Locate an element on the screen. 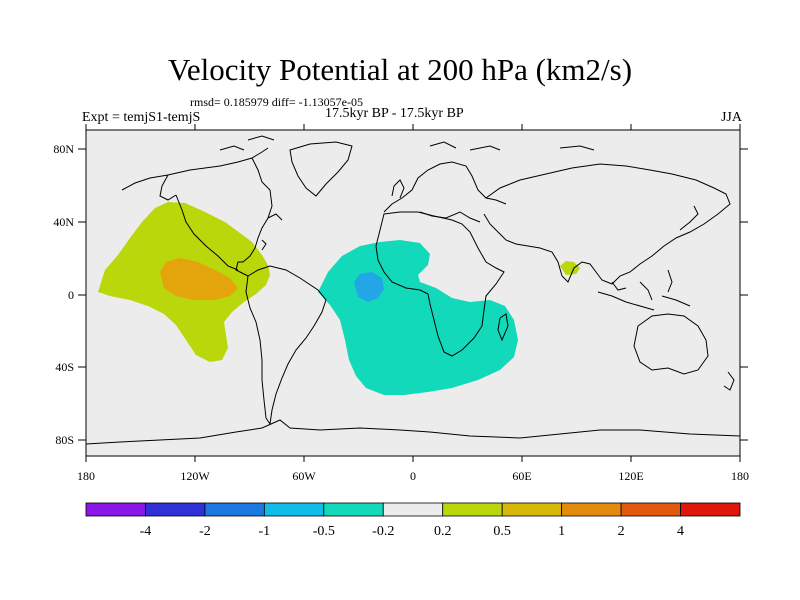 This screenshot has width=800, height=600. lon-label-60e: 60E is located at coordinates (521, 476).